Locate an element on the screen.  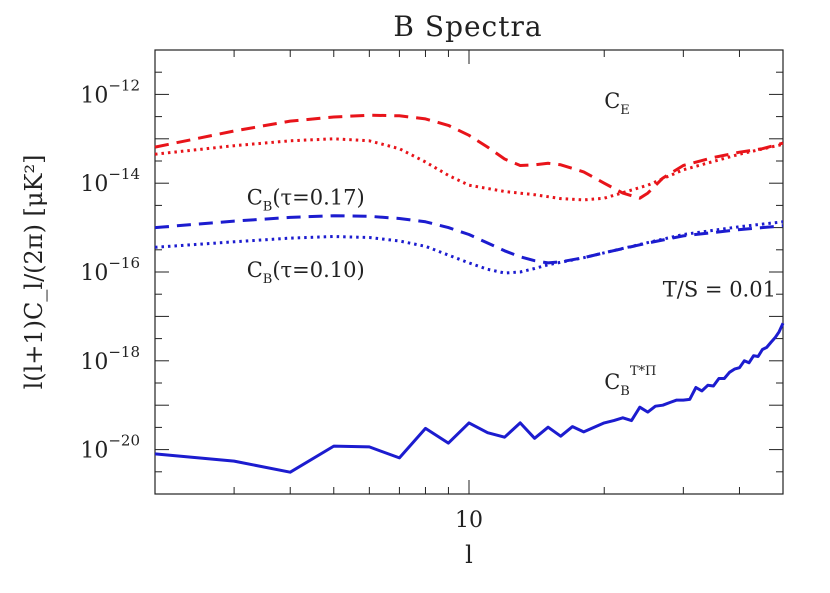
series-line-4-dotted is located at coordinates (469, 247).